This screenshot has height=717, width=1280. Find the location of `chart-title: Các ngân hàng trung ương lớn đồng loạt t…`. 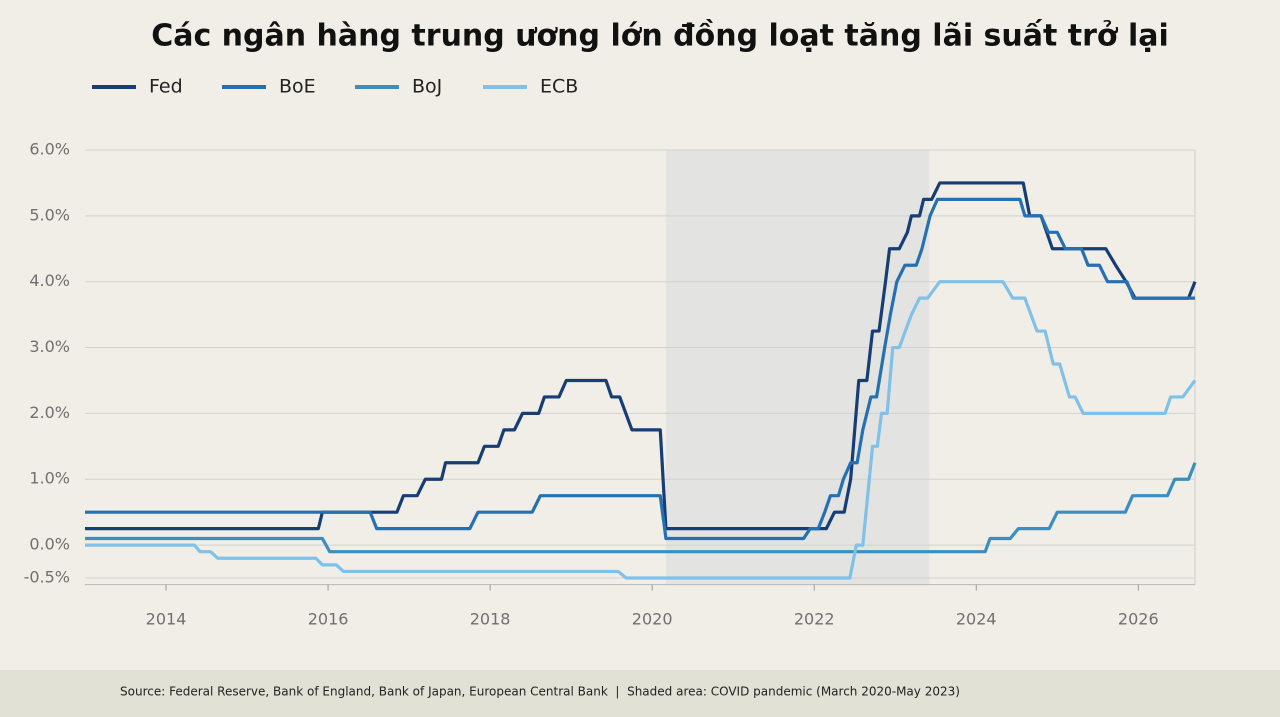

chart-title: Các ngân hàng trung ương lớn đồng loạt t… is located at coordinates (660, 36).